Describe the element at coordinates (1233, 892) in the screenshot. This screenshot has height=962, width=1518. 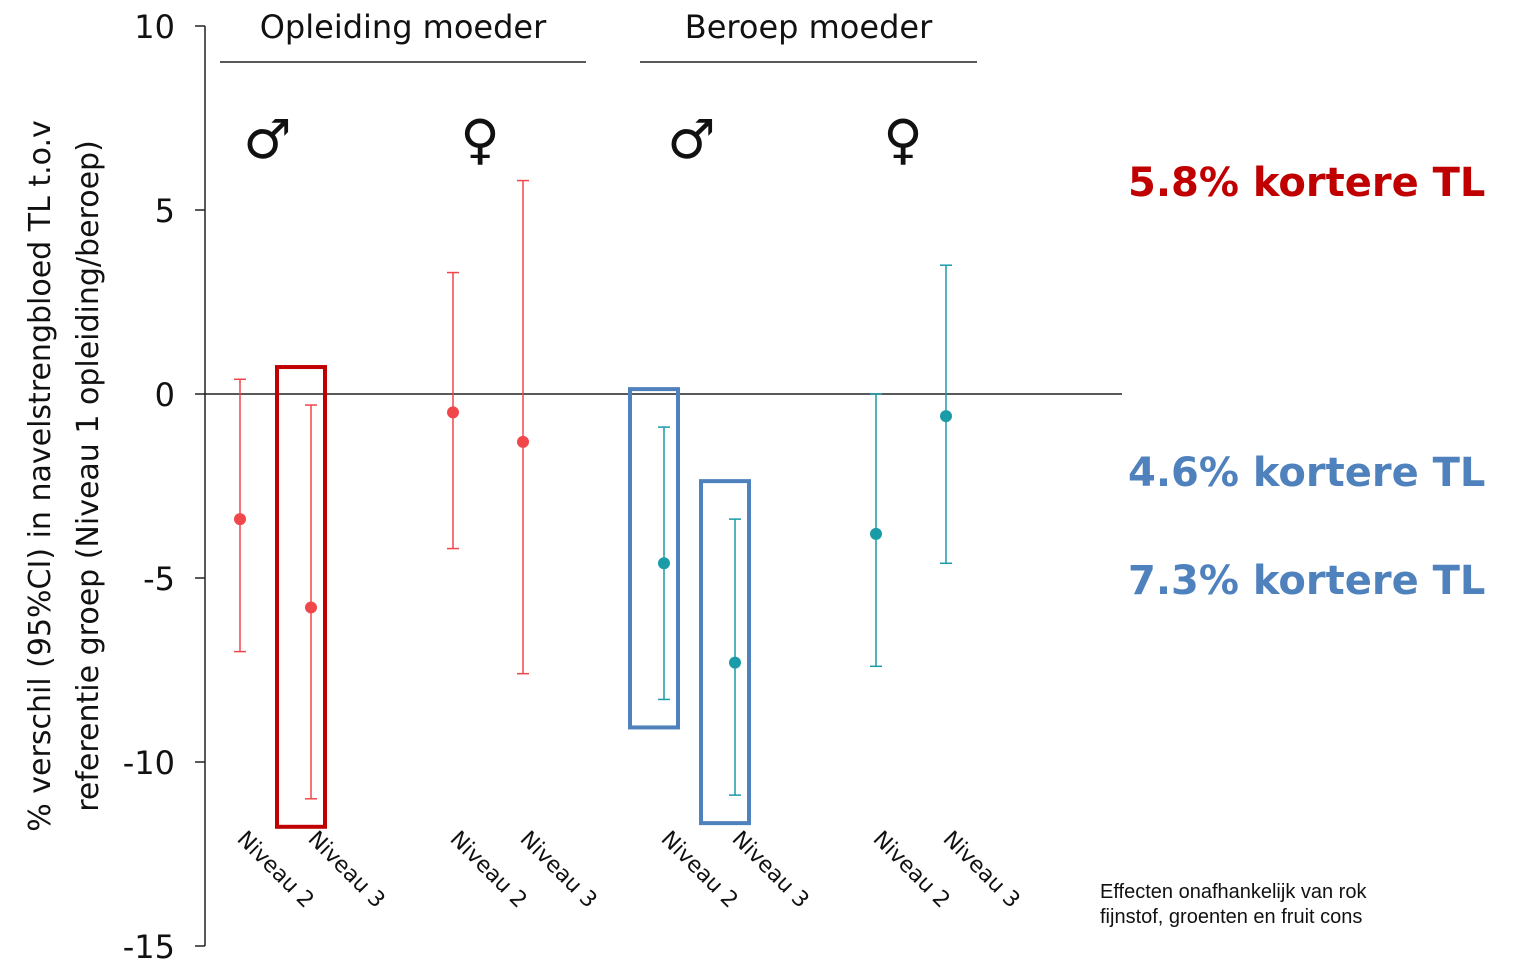
I see `footnote-line-1: Effecten onafhankelijk van rok` at that location.